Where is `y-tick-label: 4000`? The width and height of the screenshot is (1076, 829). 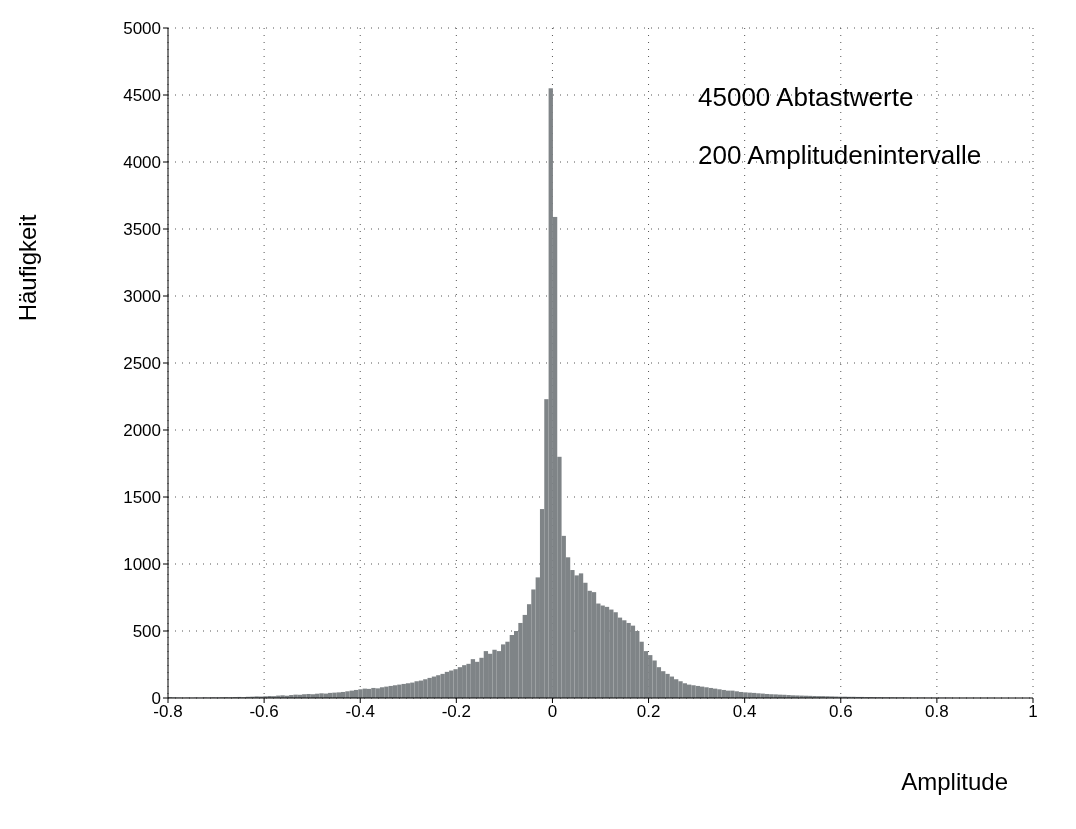 y-tick-label: 4000 is located at coordinates (142, 163).